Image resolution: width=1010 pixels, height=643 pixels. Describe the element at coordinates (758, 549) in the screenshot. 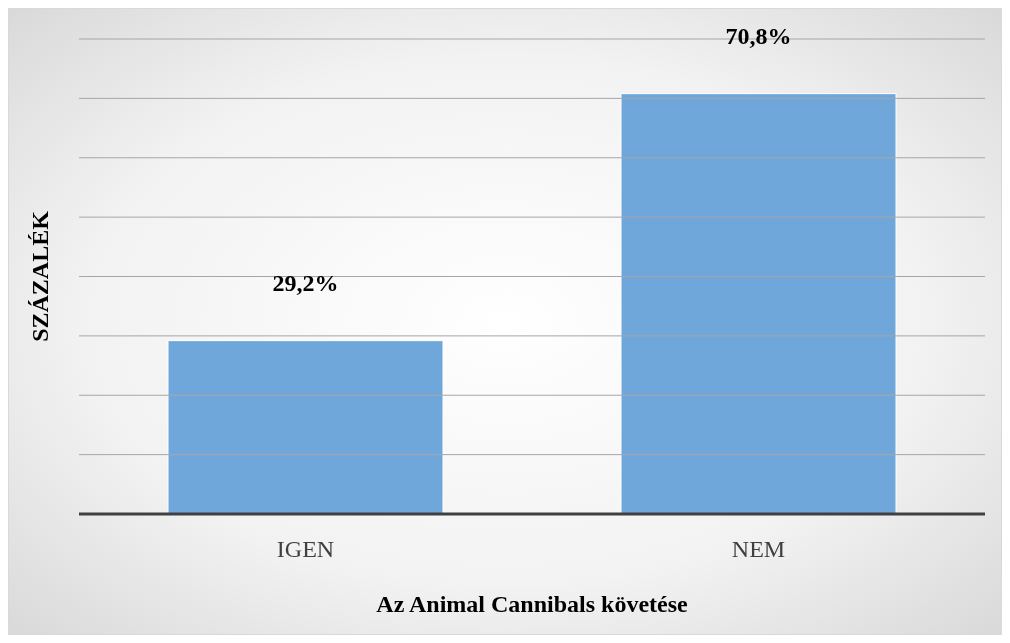

I see `x-tick-label: NEM` at that location.